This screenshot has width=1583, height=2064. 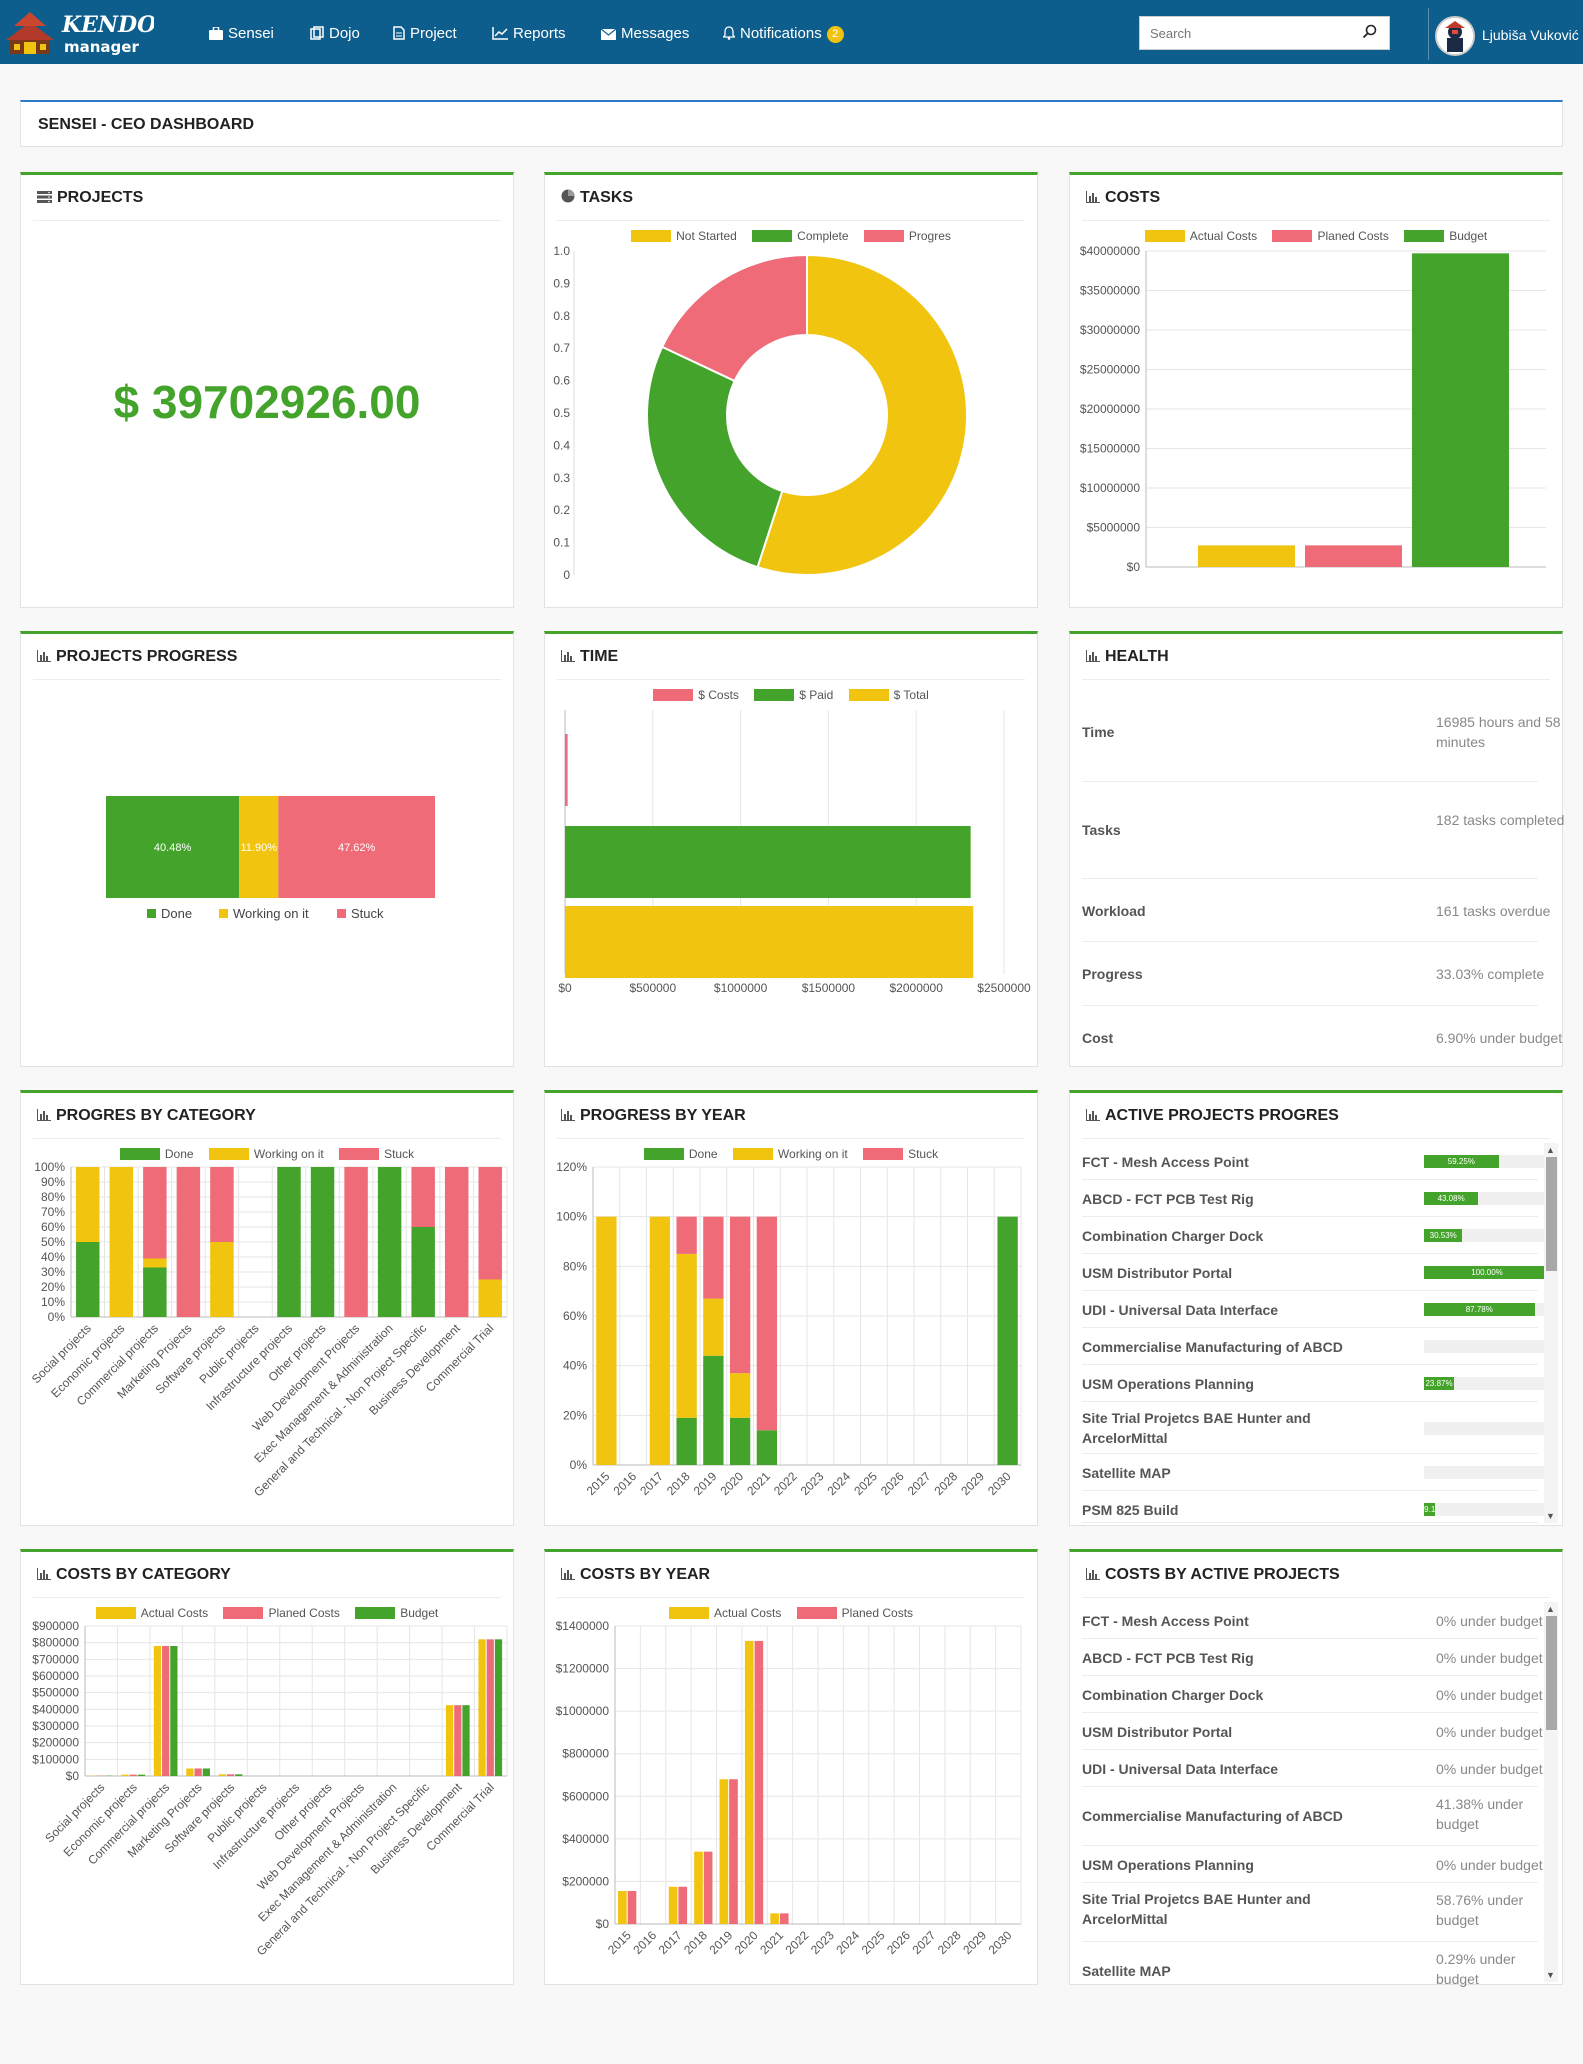 I want to click on active-project-name: Combination Charger Dock, so click(x=1173, y=1236).